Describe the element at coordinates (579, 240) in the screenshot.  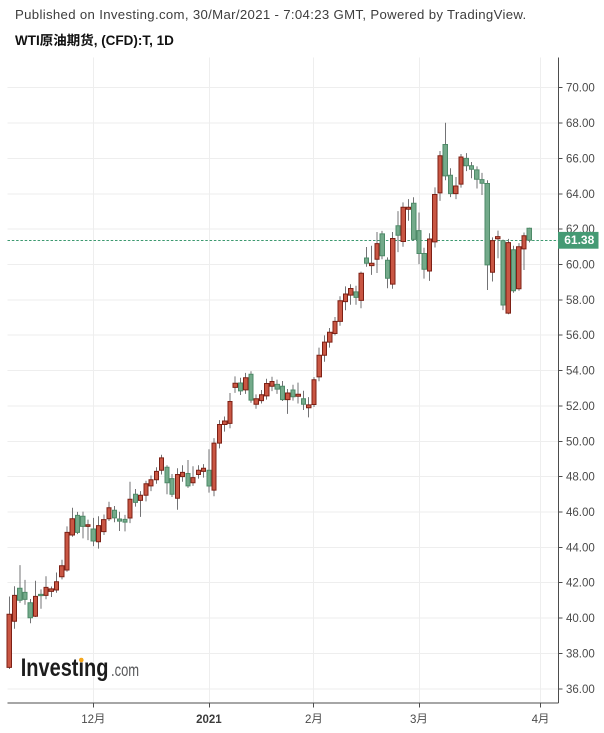
I see `svg-text: 61.38` at that location.